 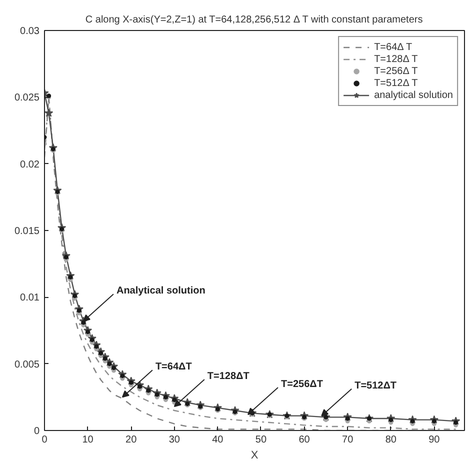 What do you see at coordinates (393, 47) in the screenshot?
I see `legend-label: T=64Δ T` at bounding box center [393, 47].